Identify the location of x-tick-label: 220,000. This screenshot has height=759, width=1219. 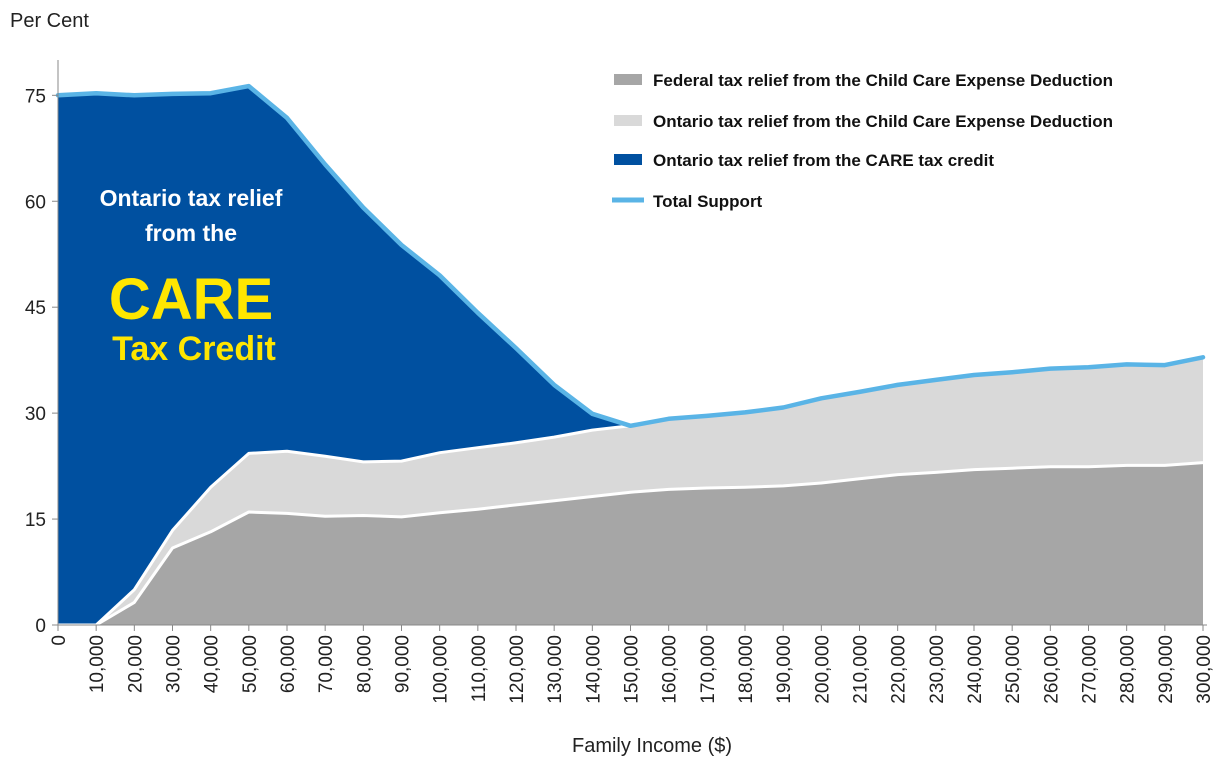
(899, 669).